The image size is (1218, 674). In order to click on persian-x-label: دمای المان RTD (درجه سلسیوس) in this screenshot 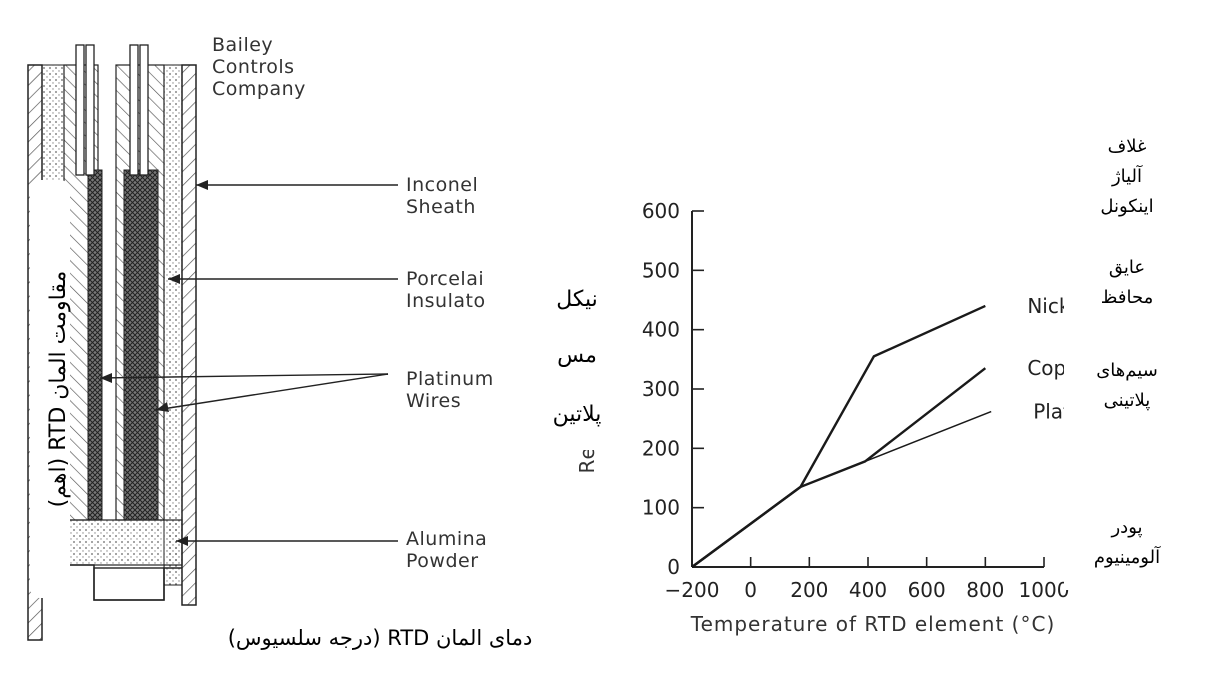, I will do `click(380, 638)`.